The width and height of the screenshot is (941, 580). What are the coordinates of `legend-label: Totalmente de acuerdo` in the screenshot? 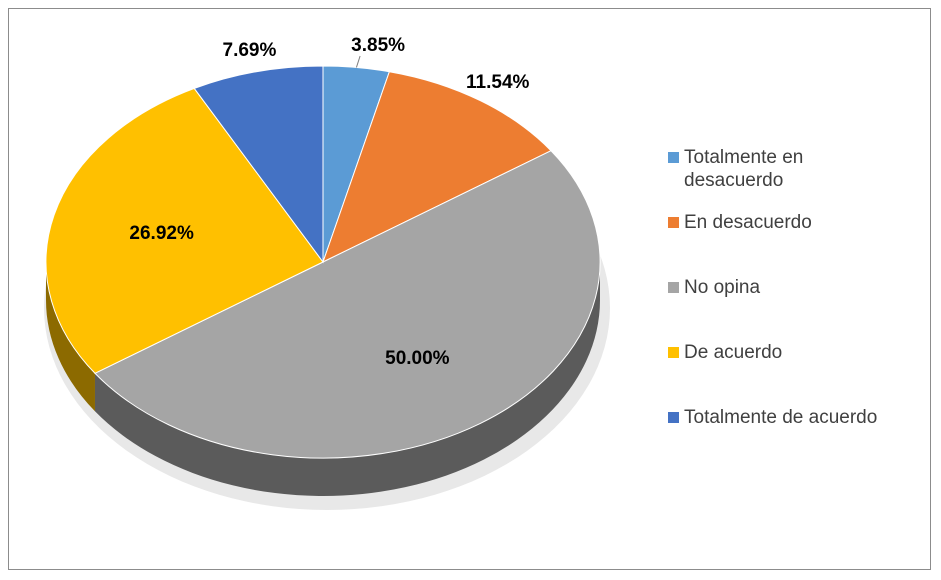 It's located at (781, 417).